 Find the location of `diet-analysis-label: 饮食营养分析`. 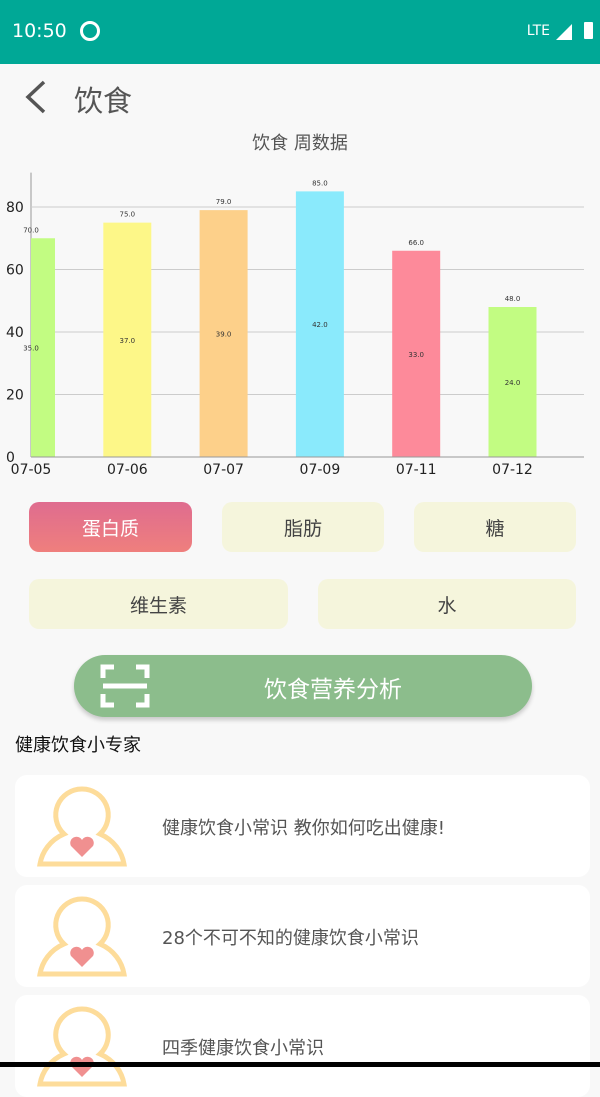

diet-analysis-label: 饮食营养分析 is located at coordinates (333, 690).